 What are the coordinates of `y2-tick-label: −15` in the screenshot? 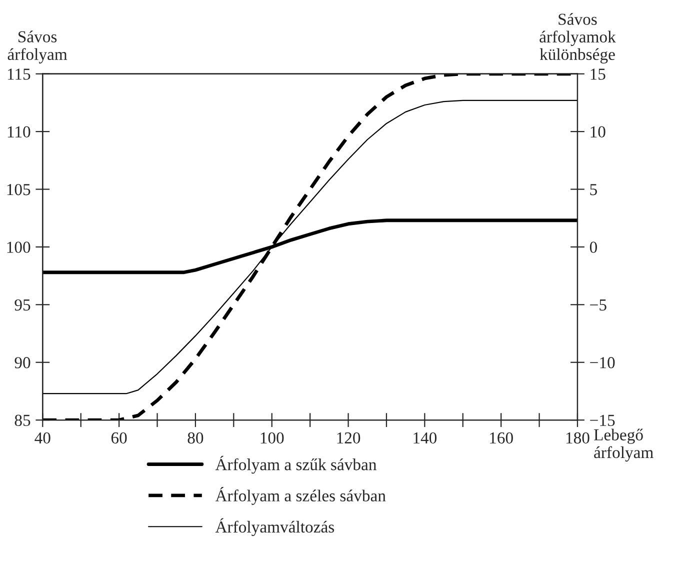 It's located at (602, 420).